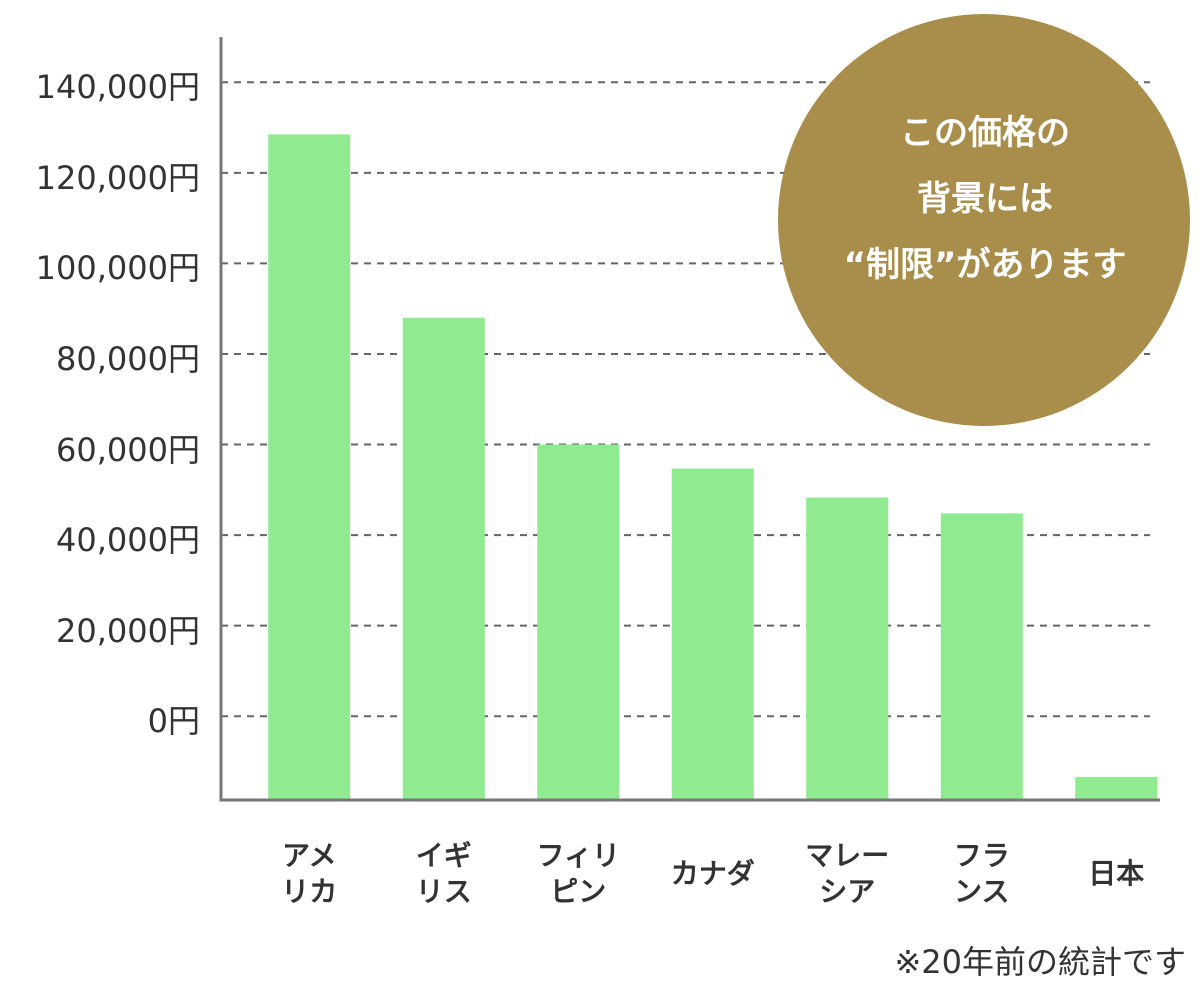 This screenshot has height=1000, width=1200. What do you see at coordinates (443, 873) in the screenshot?
I see `x-tick-label: イギ リス` at bounding box center [443, 873].